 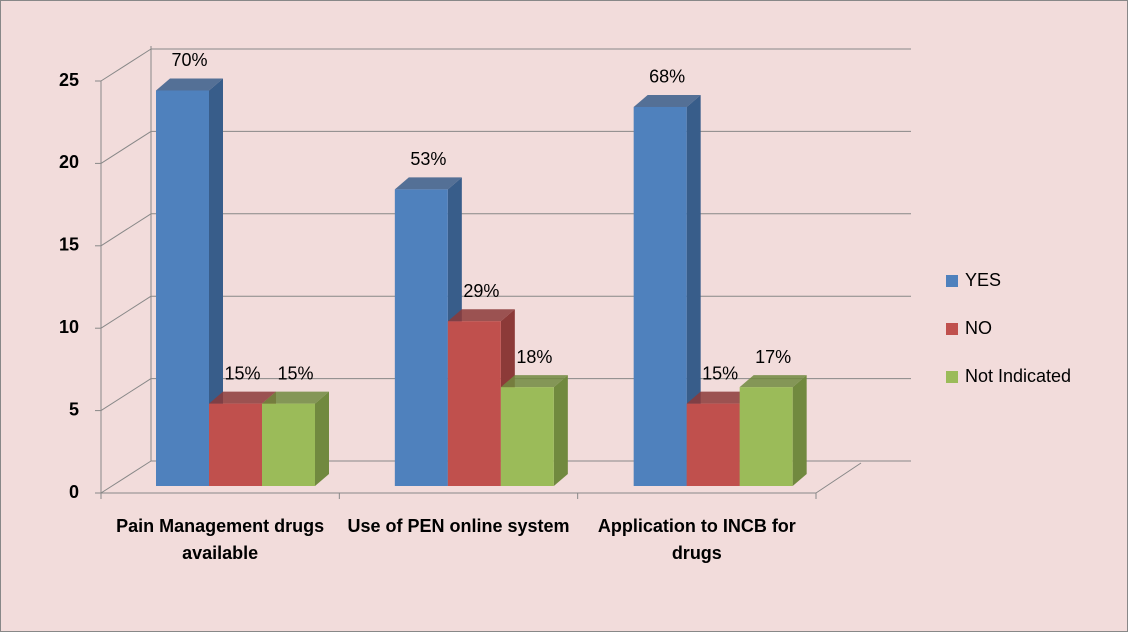 I want to click on y-tick-label: 20, so click(x=69, y=162).